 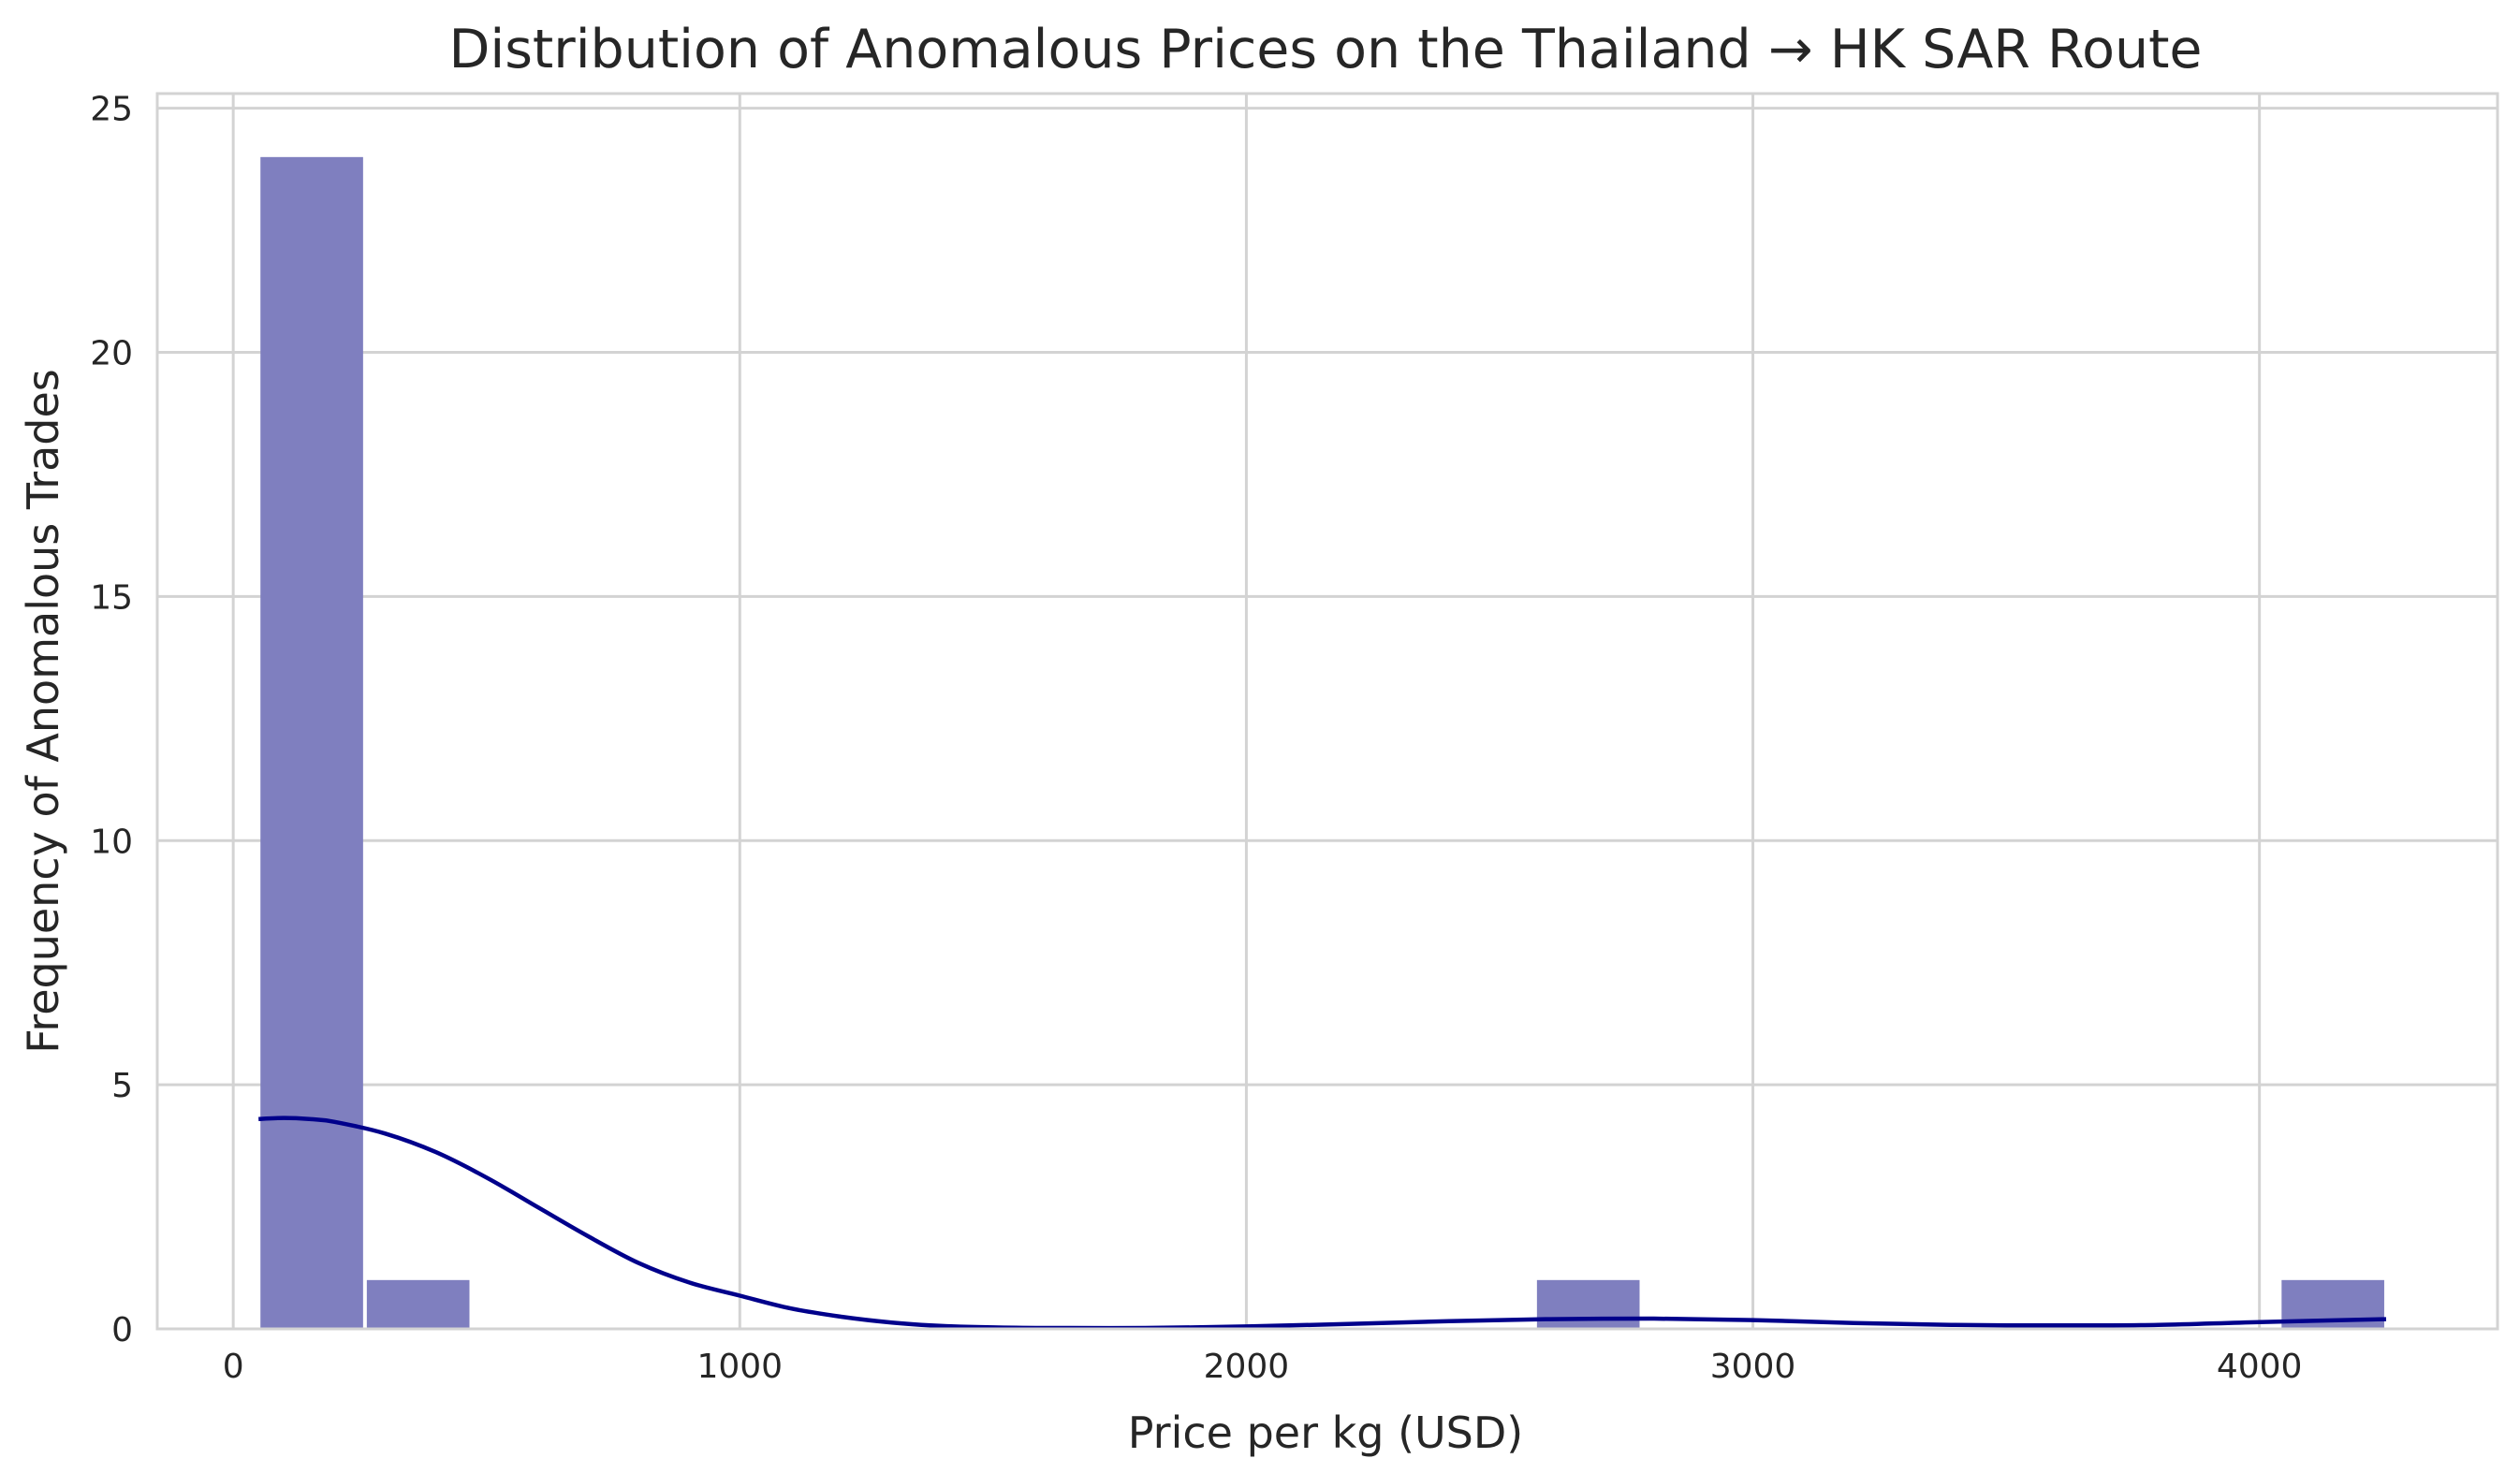 I want to click on kde-curve, so click(x=1322, y=1223).